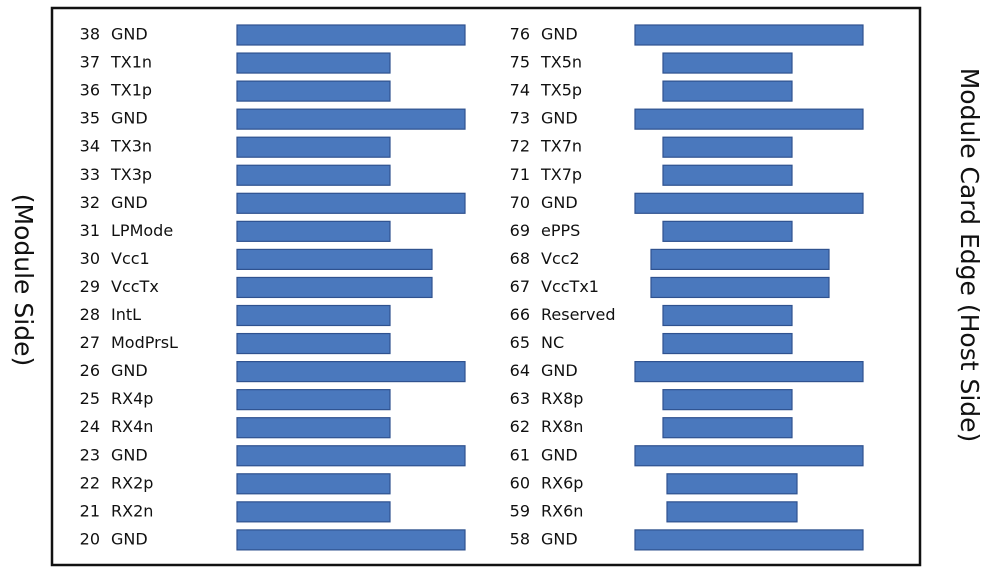 Image resolution: width=994 pixels, height=571 pixels. I want to click on right-side-label: Module Card Edge (Host Side), so click(969, 255).